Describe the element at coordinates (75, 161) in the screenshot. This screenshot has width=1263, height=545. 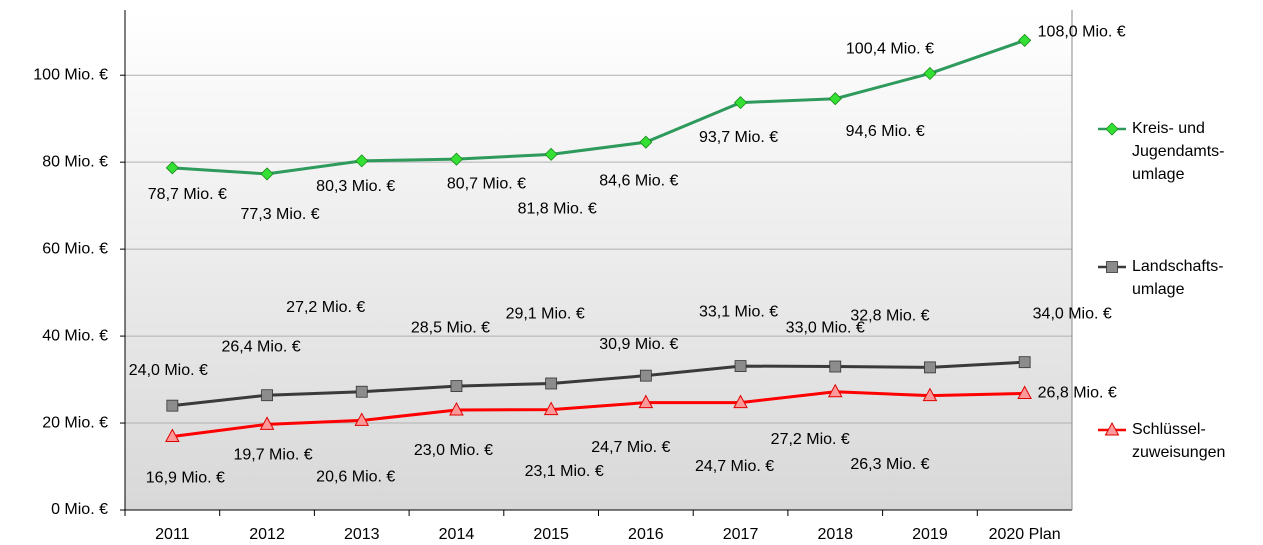
I see `y-tick-label: 80 Mio. €` at that location.